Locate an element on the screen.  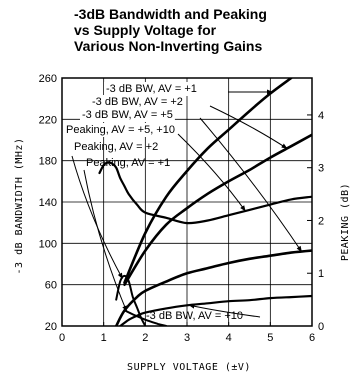
y-tick-label: 220 is located at coordinates (48, 120).